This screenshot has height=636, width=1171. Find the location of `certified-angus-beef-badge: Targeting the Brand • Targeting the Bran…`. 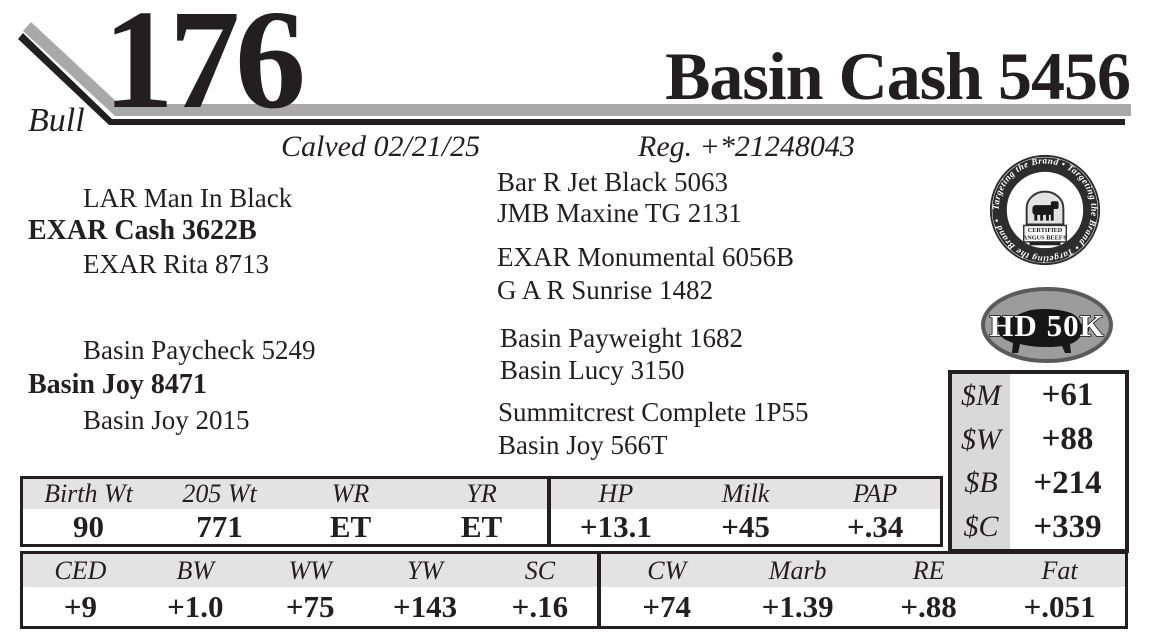

certified-angus-beef-badge: Targeting the Brand • Targeting the Bran… is located at coordinates (1045, 210).